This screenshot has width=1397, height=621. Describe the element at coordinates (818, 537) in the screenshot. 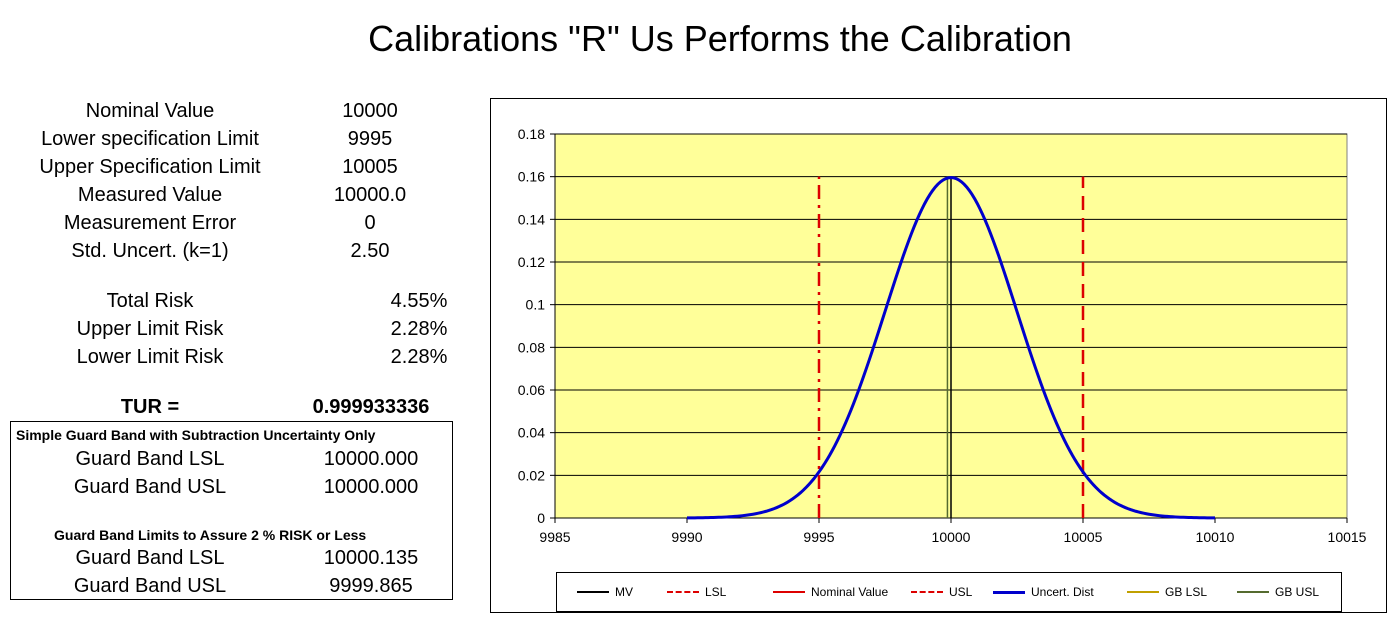

I see `x-tick-label: 9995` at that location.